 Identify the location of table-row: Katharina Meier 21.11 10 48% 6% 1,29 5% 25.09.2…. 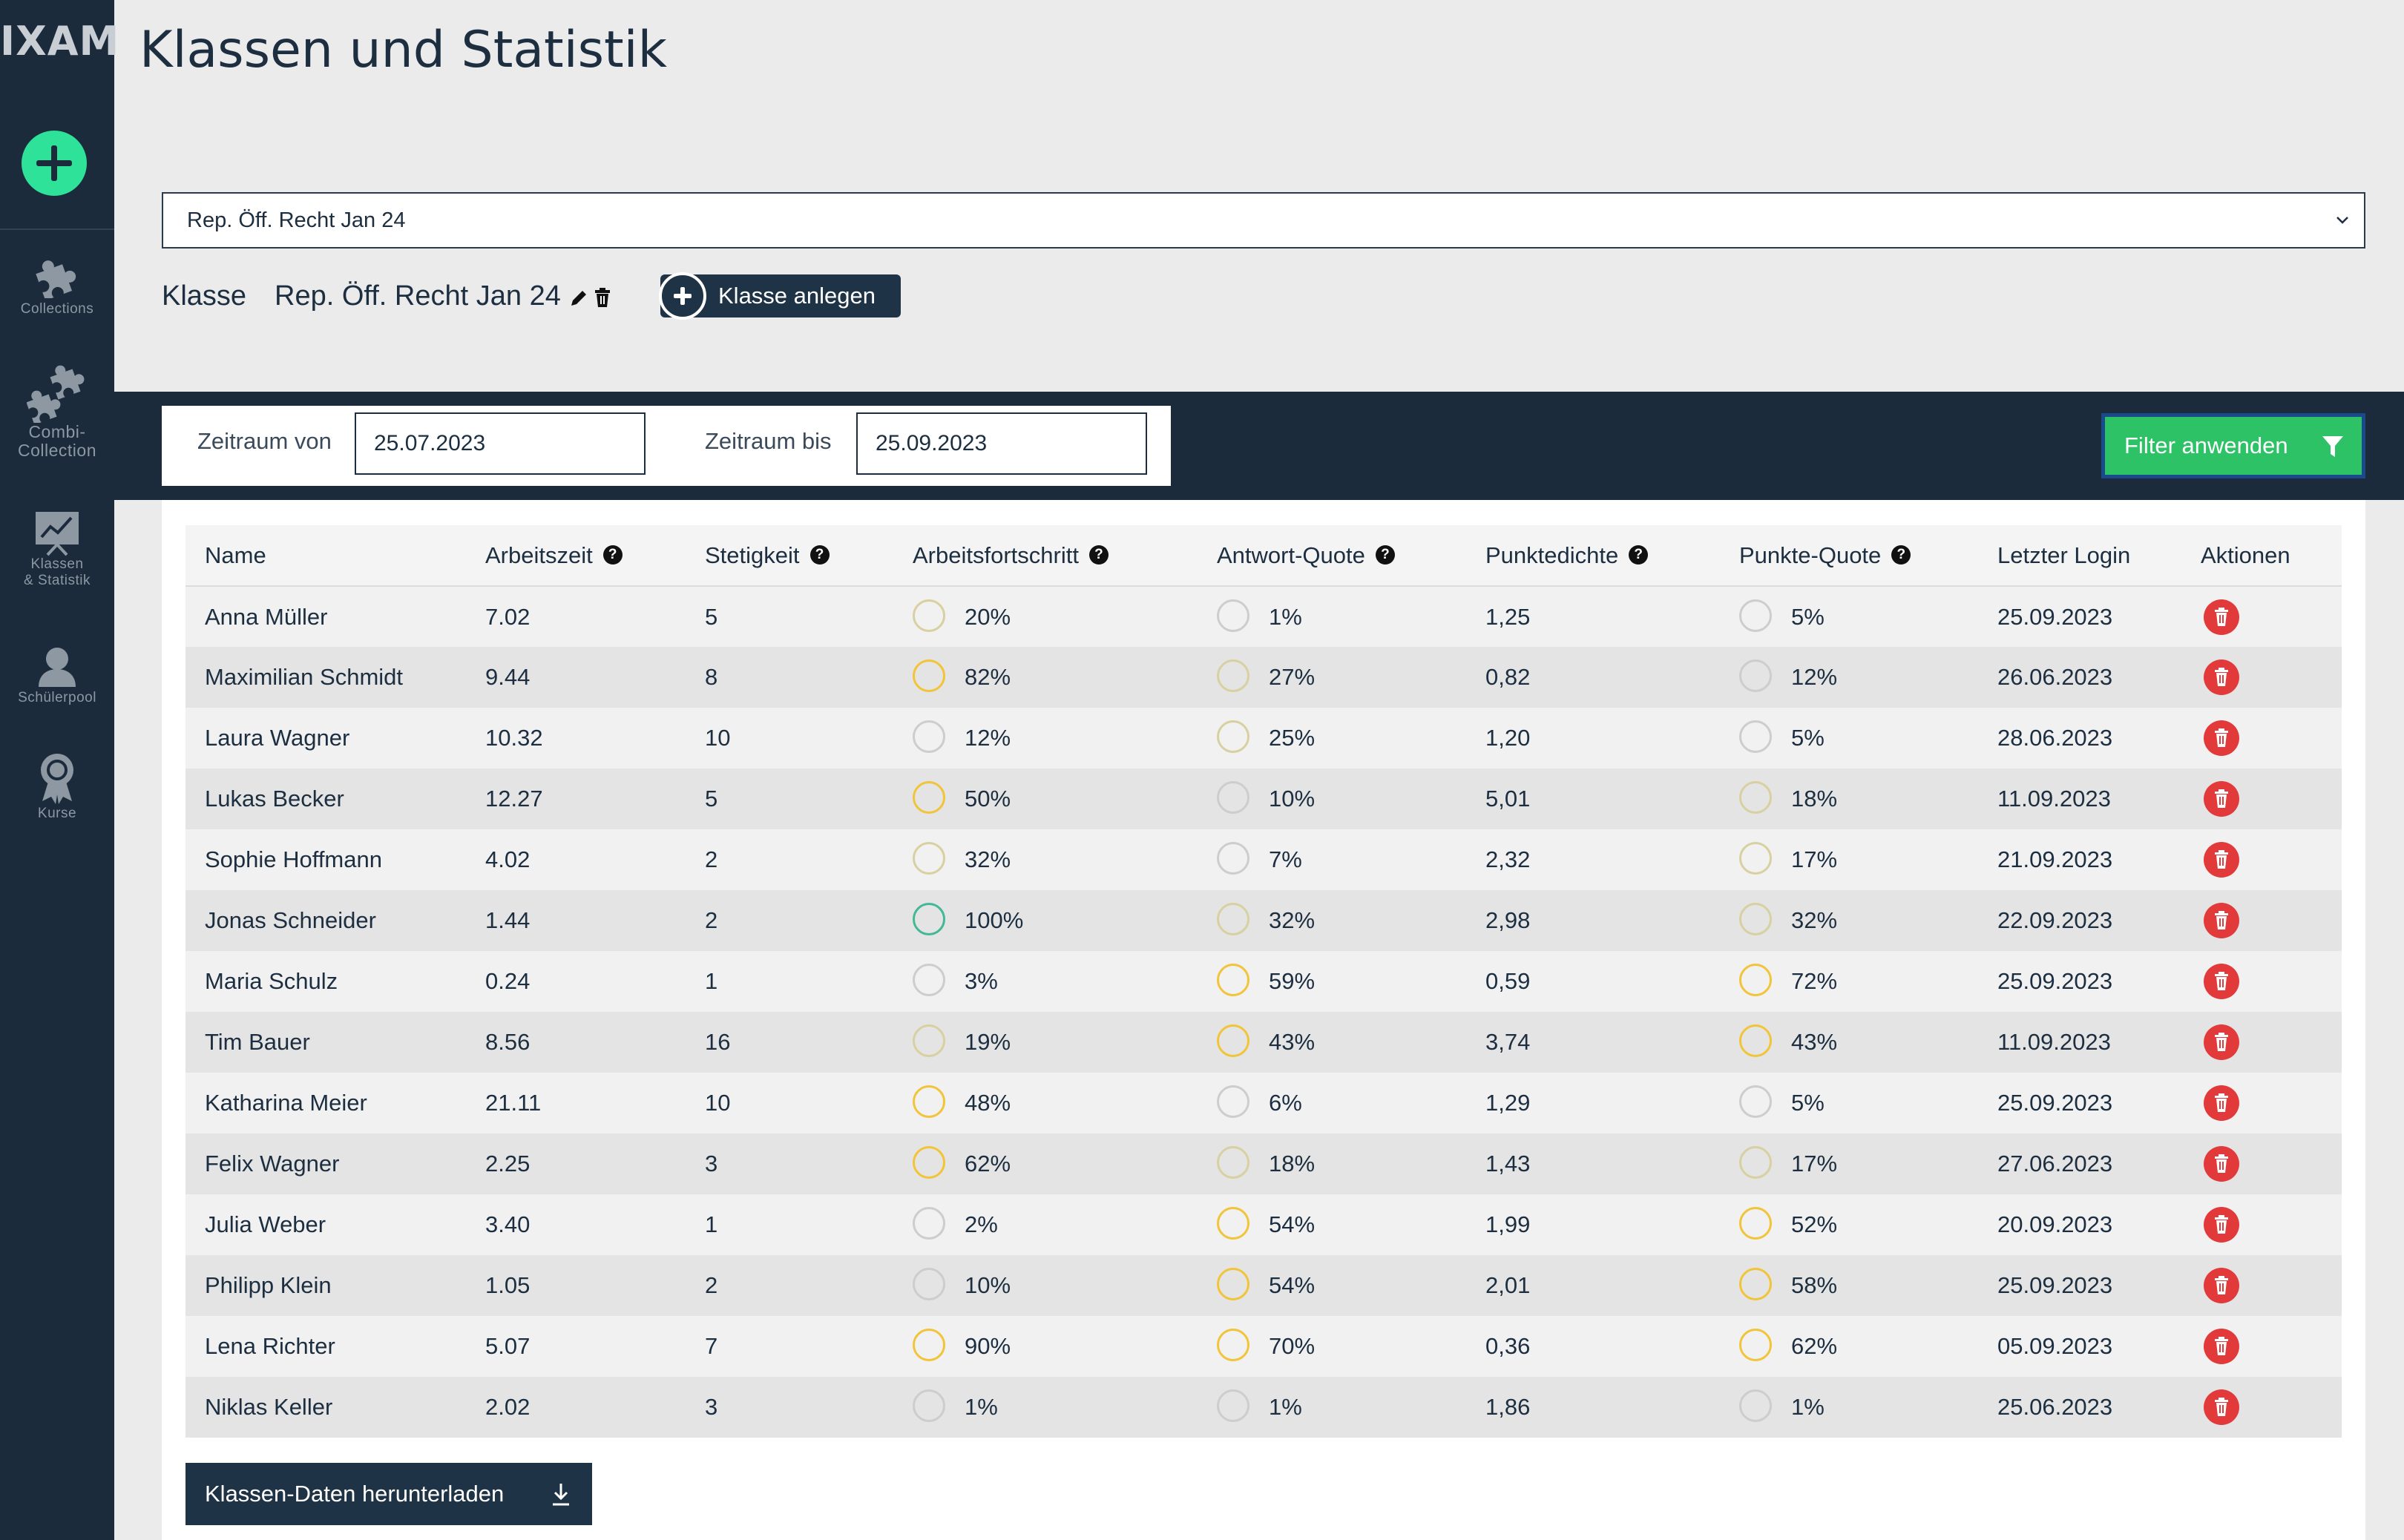
(1263, 1103).